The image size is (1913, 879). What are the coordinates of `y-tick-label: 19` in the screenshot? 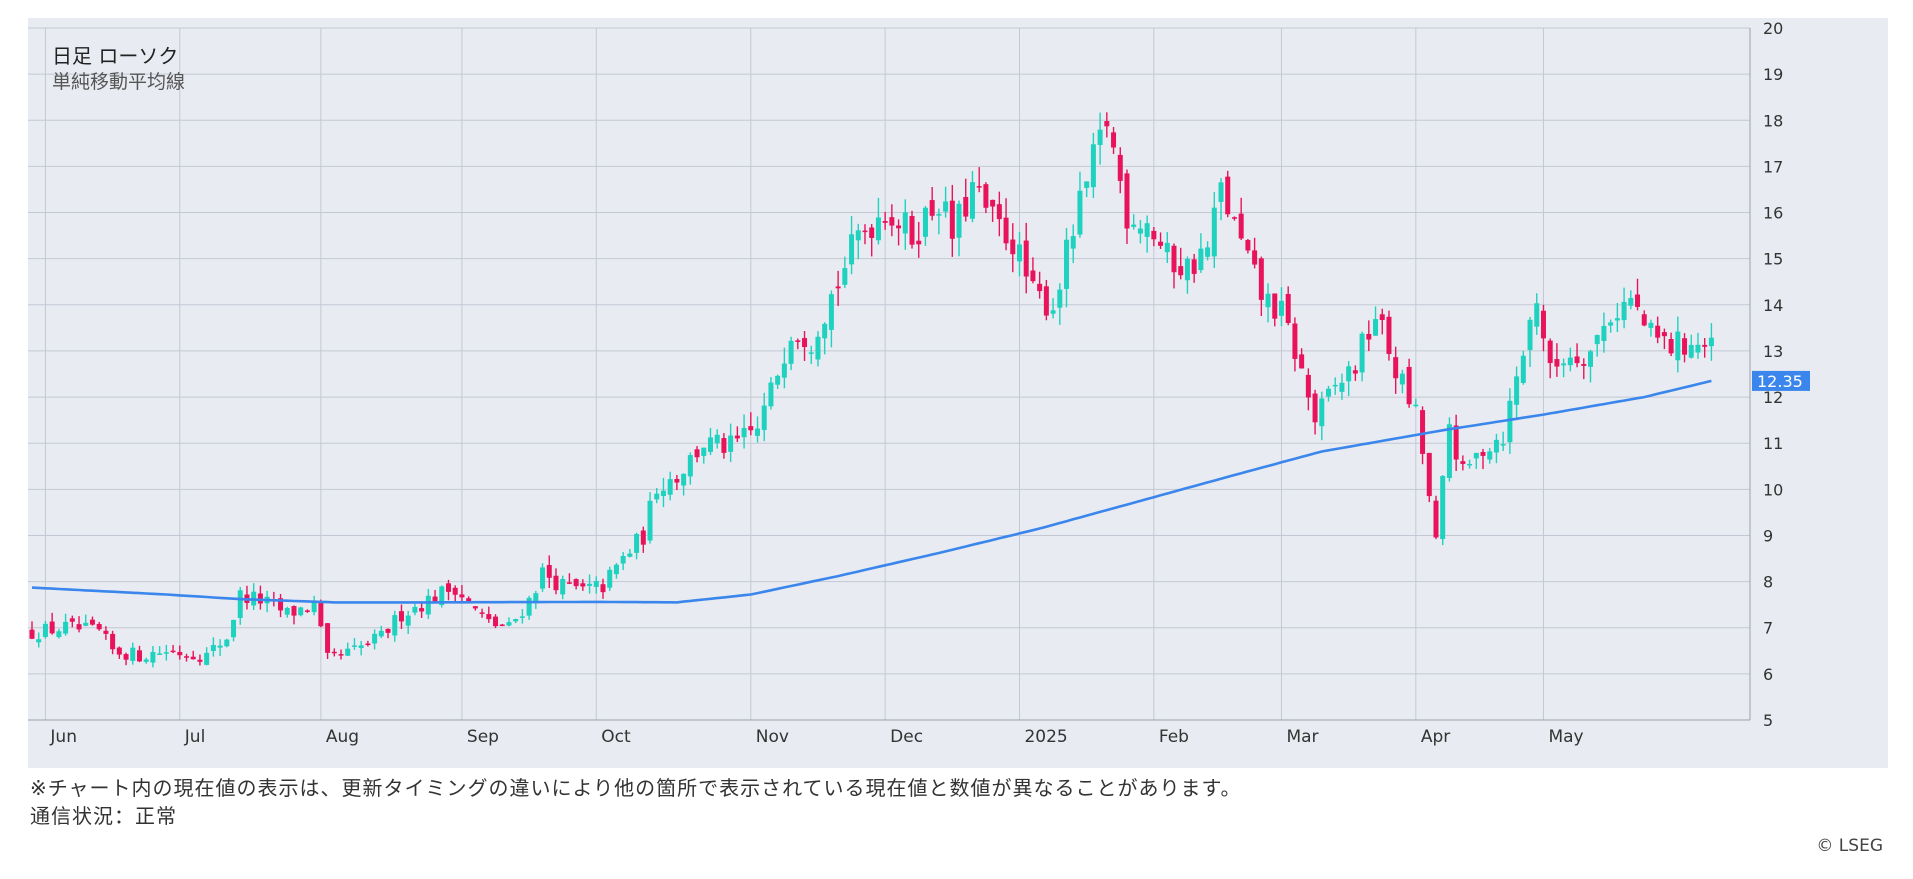 It's located at (1773, 74).